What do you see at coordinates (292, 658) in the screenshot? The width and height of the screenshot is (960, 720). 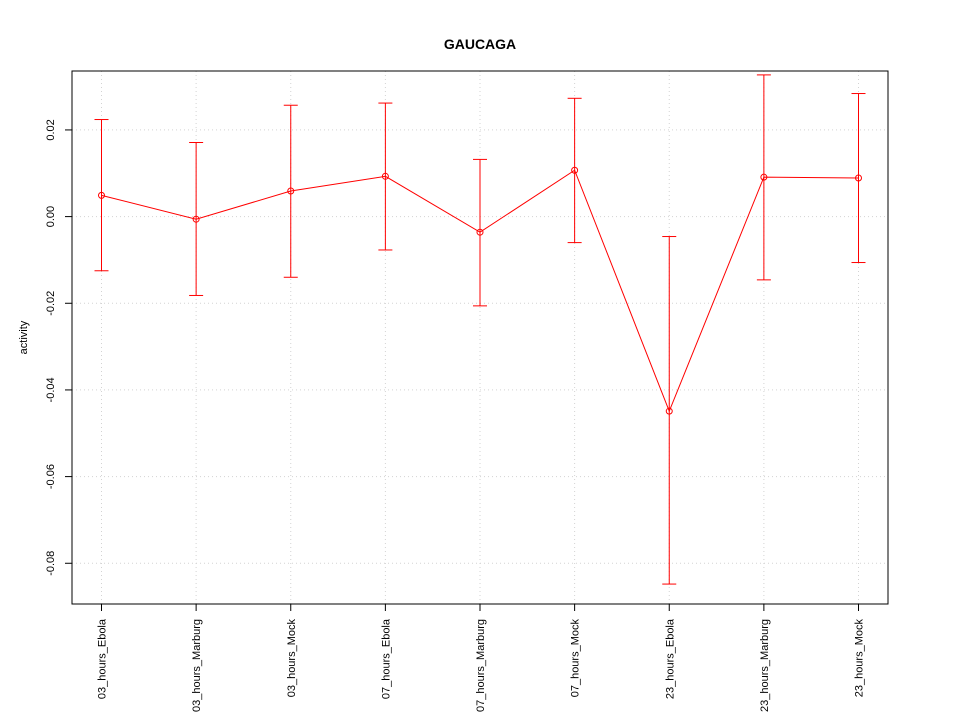 I see `x-tick-label: 03_hours_Mock` at bounding box center [292, 658].